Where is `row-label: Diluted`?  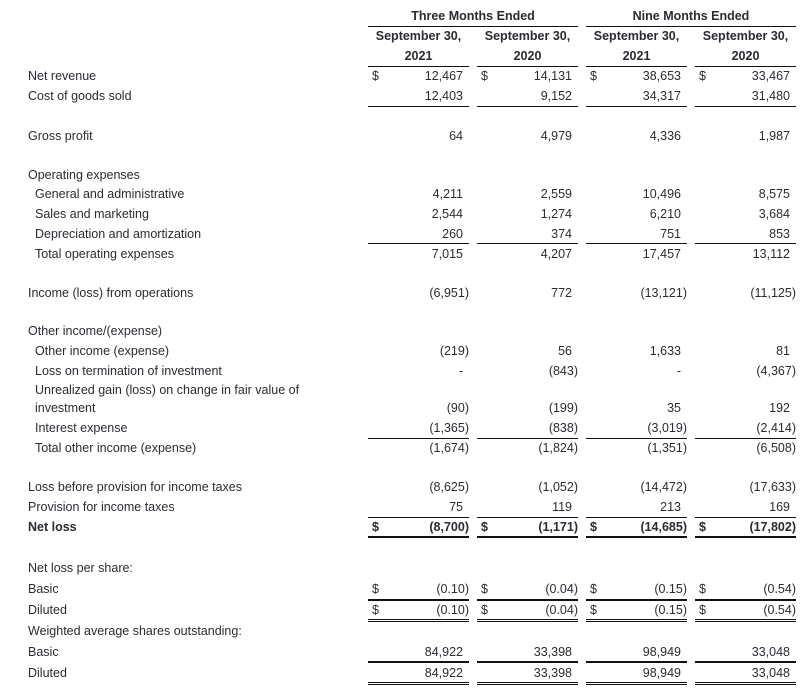
row-label: Diluted is located at coordinates (47, 673).